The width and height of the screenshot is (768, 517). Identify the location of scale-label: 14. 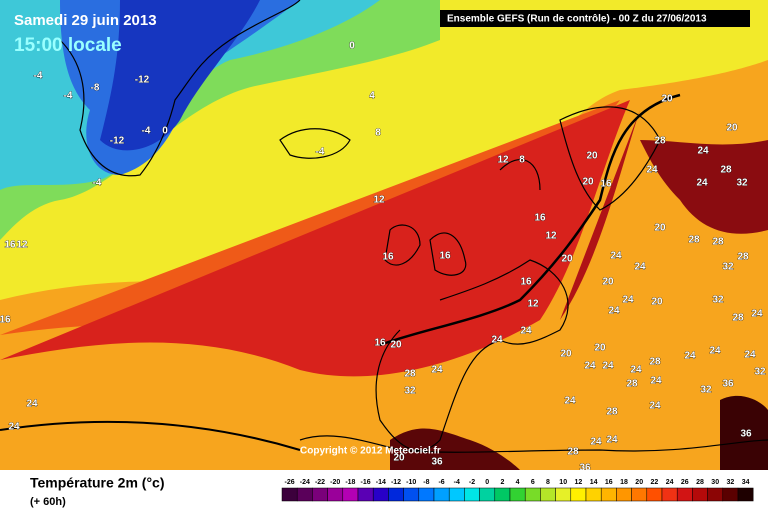
(594, 482).